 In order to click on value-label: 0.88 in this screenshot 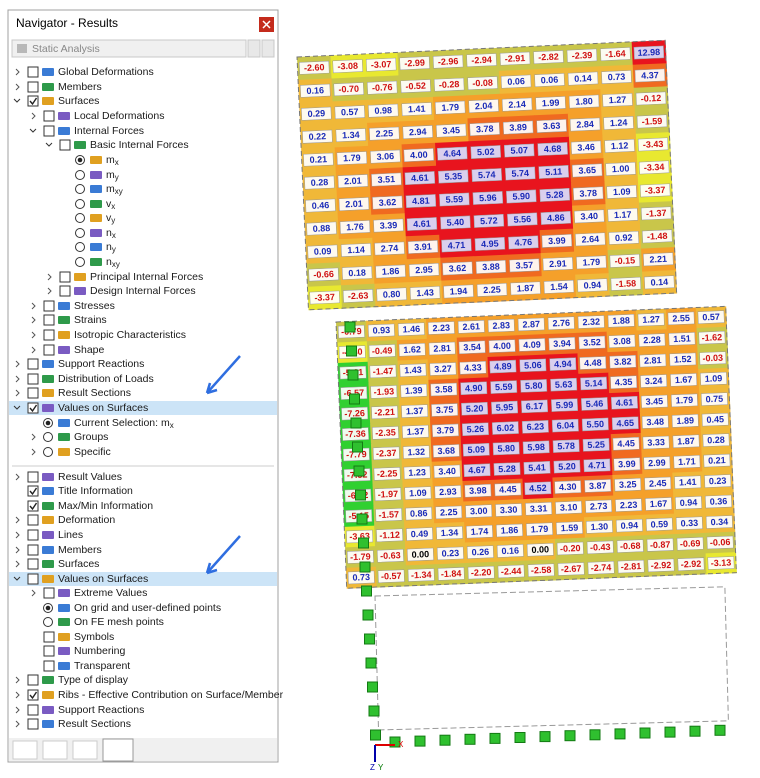, I will do `click(322, 228)`.